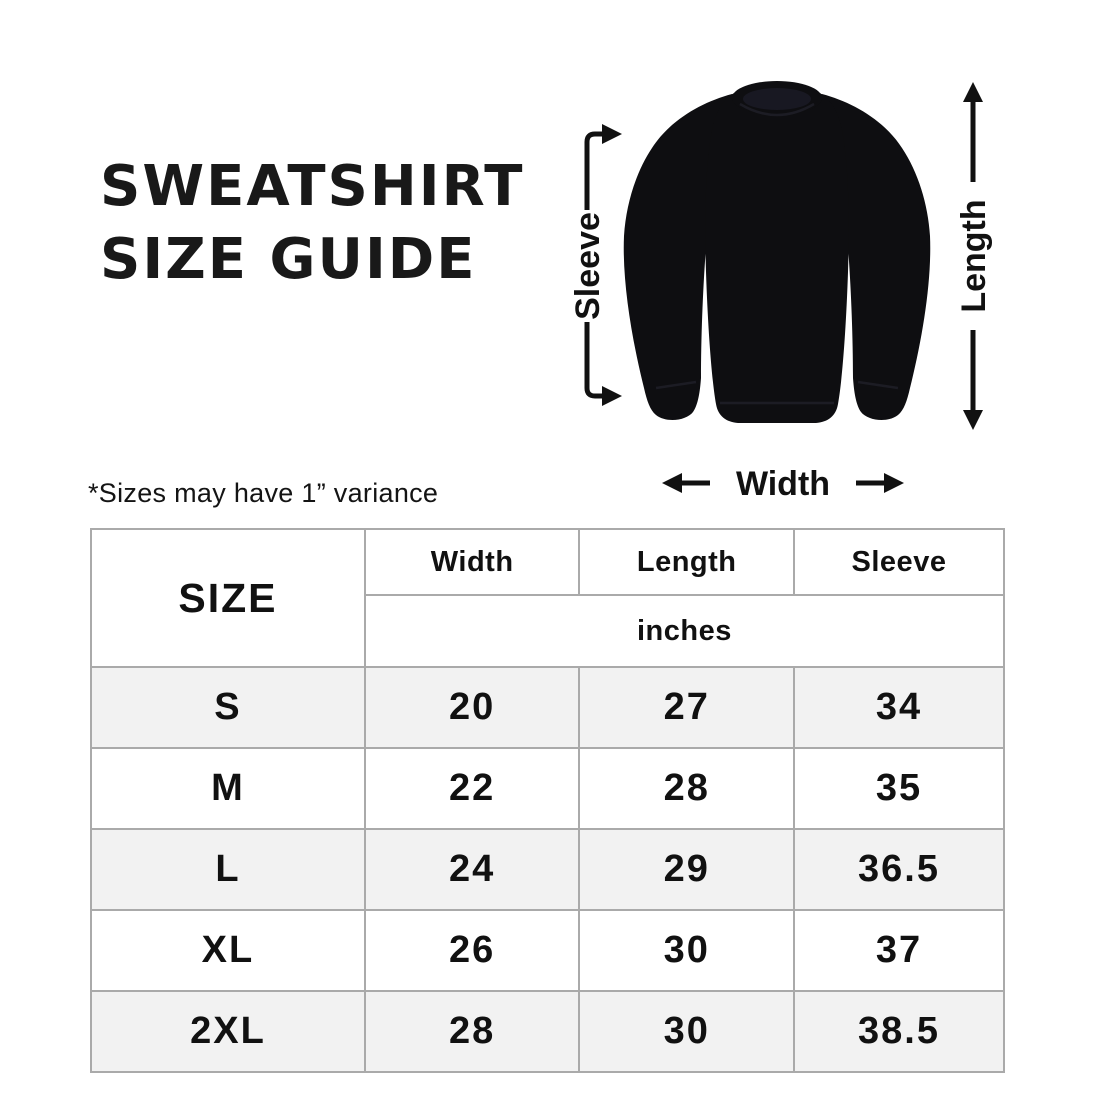  I want to click on width-column-header: Width, so click(472, 562).